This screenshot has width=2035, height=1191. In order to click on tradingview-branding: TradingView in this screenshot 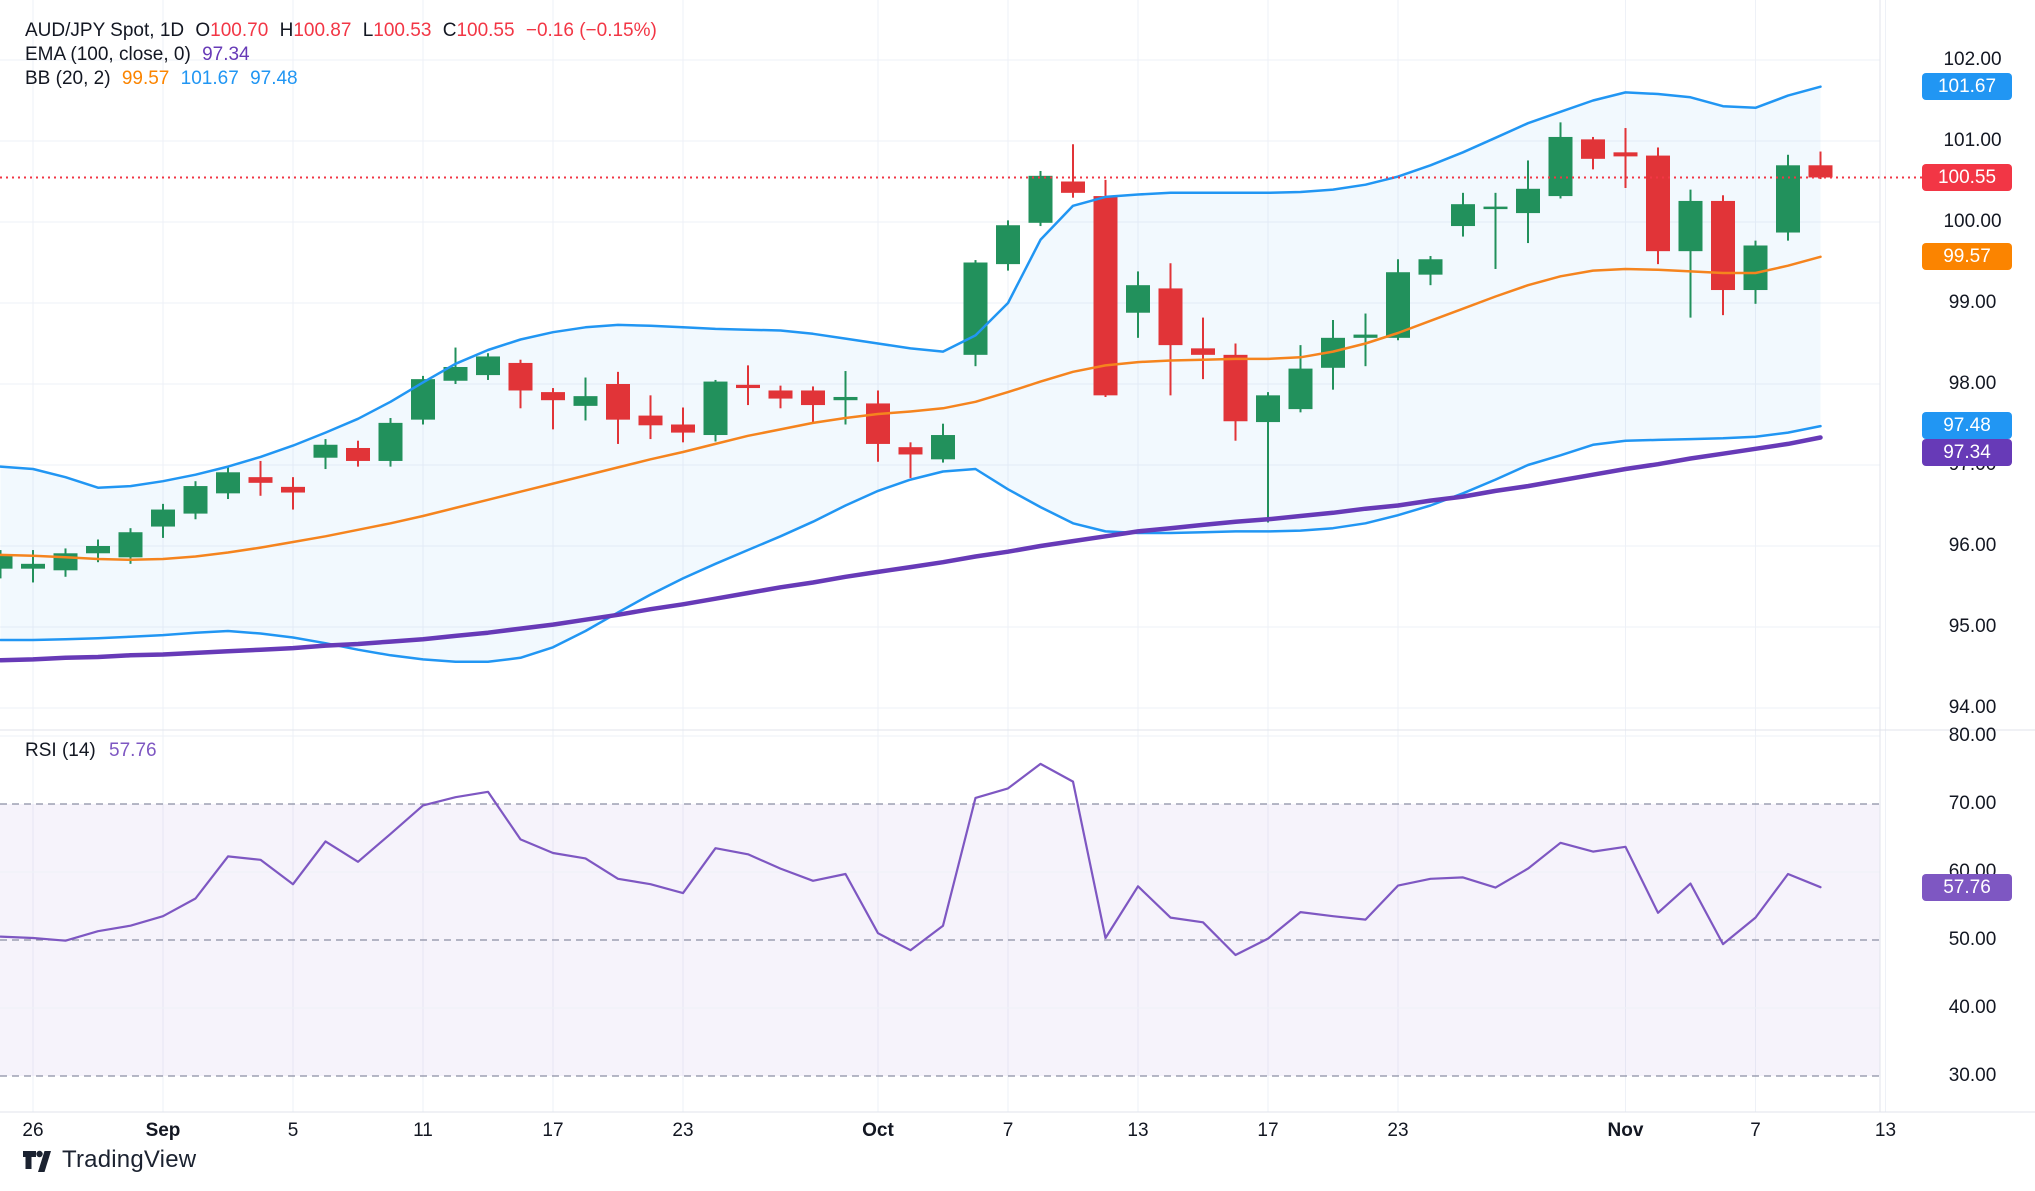, I will do `click(109, 1160)`.